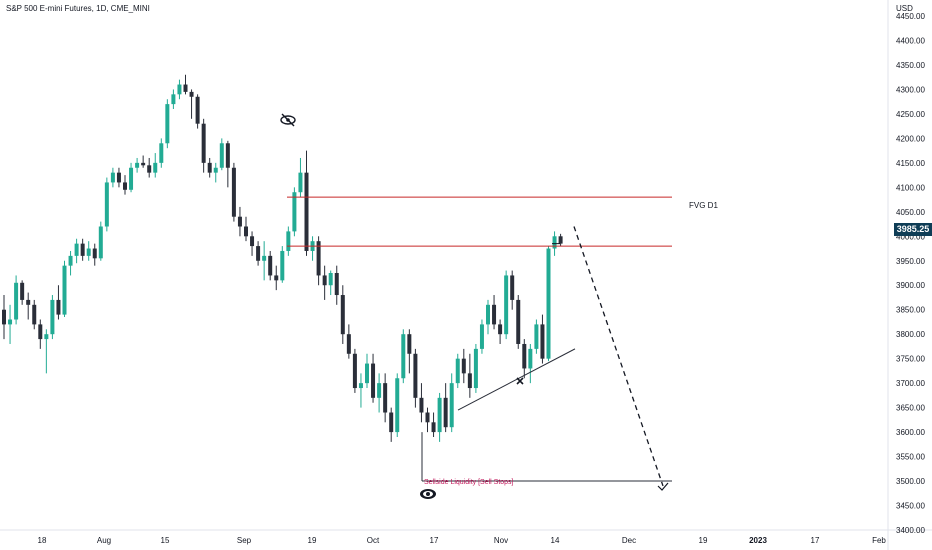  Describe the element at coordinates (904, 8) in the screenshot. I see `currency-label: USD` at that location.